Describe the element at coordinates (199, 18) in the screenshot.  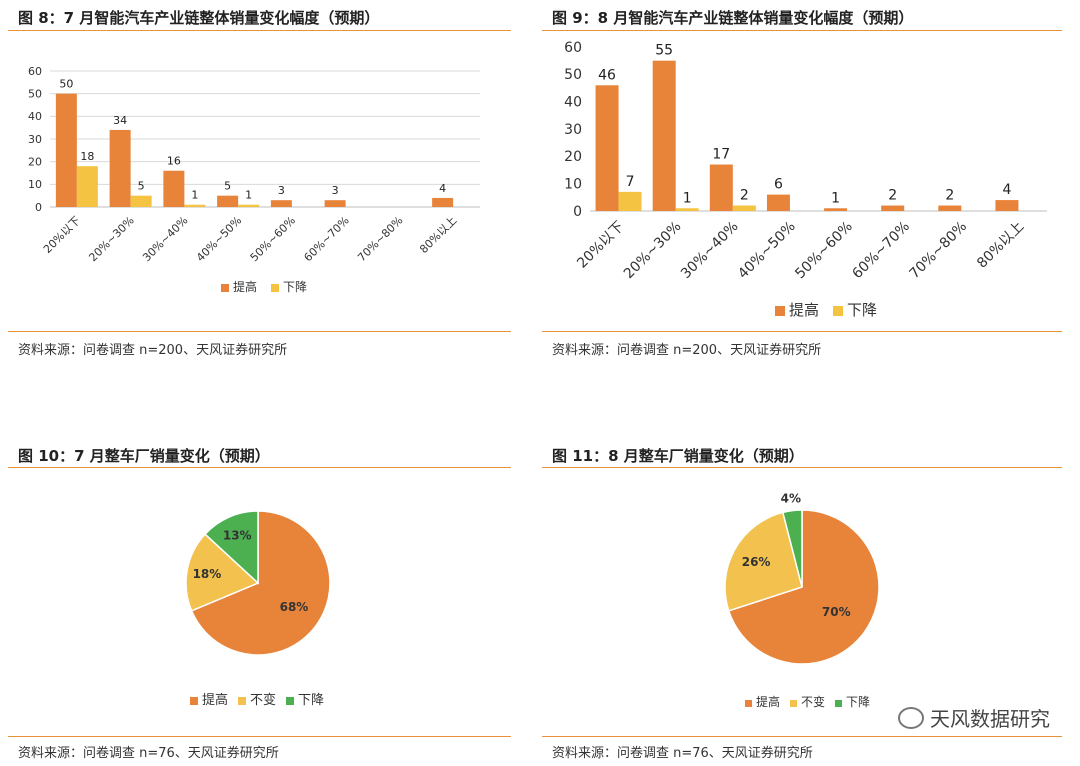
I see `chart-title: 图 8：7 月智能汽车产业链整体销量变化幅度（预期）` at that location.